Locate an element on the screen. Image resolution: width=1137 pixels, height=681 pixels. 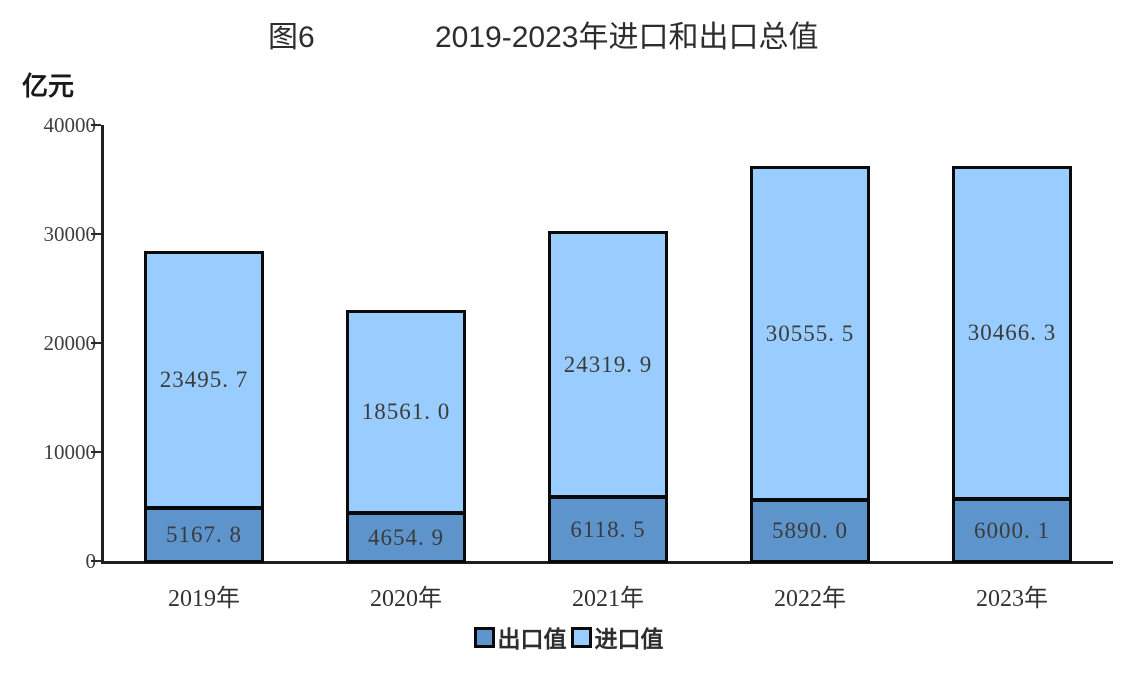
chart-title: 2019-2023年进口和出口总值 is located at coordinates (627, 37).